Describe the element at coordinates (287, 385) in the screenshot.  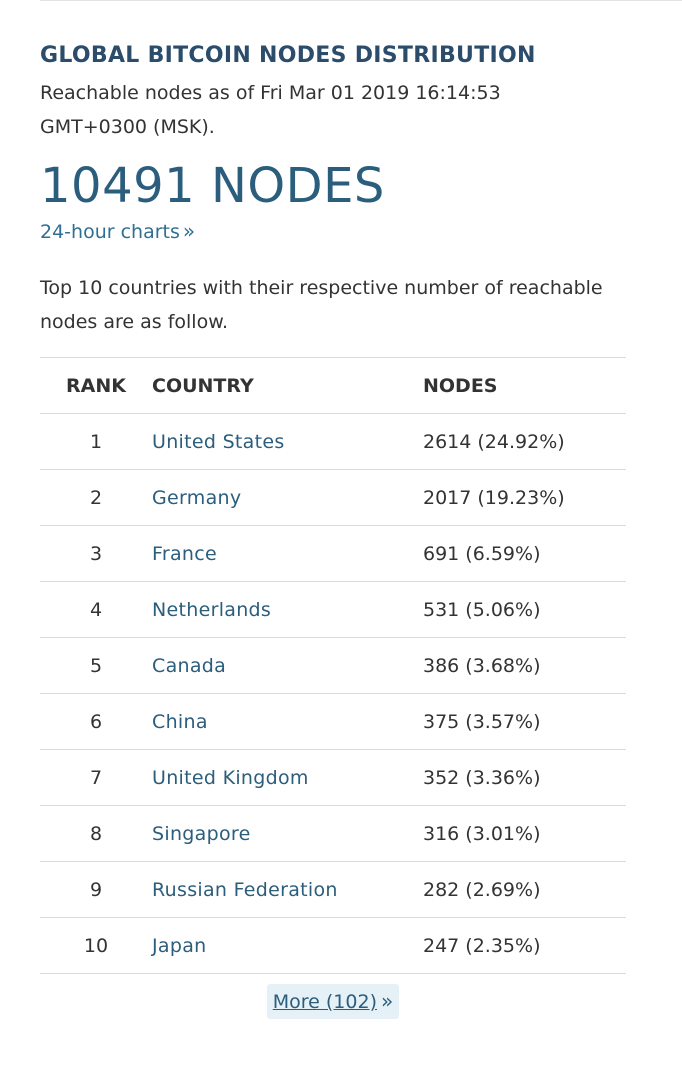
I see `column-header-country: COUNTRY` at that location.